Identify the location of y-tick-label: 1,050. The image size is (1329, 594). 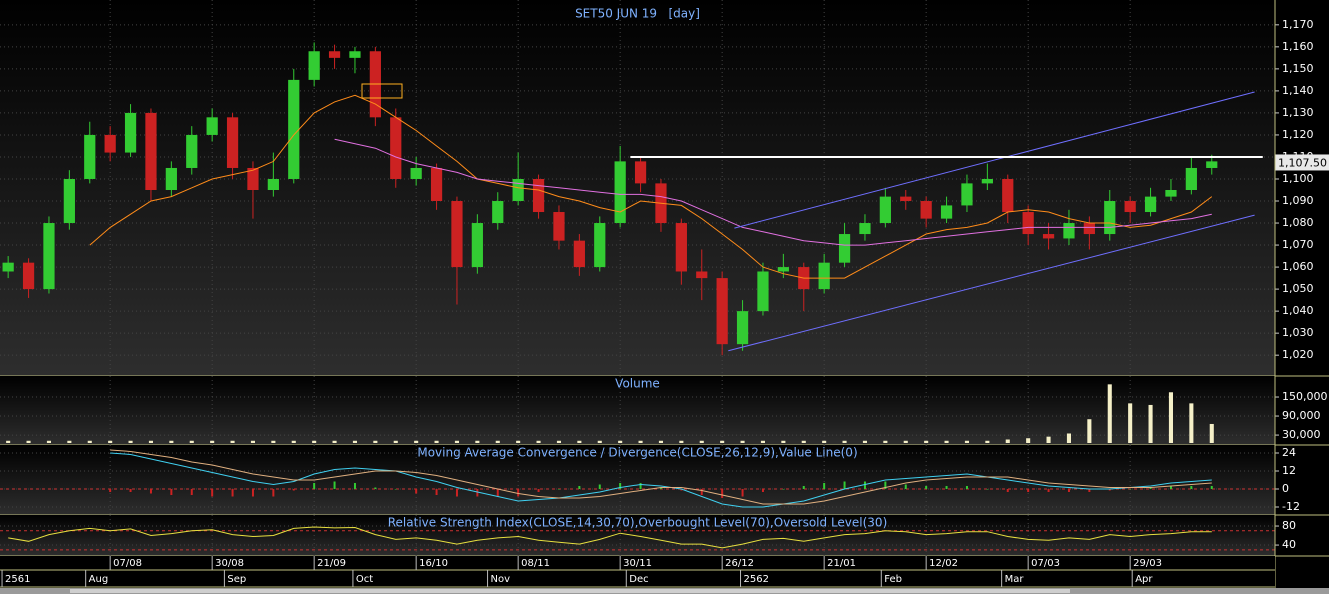
(1298, 288).